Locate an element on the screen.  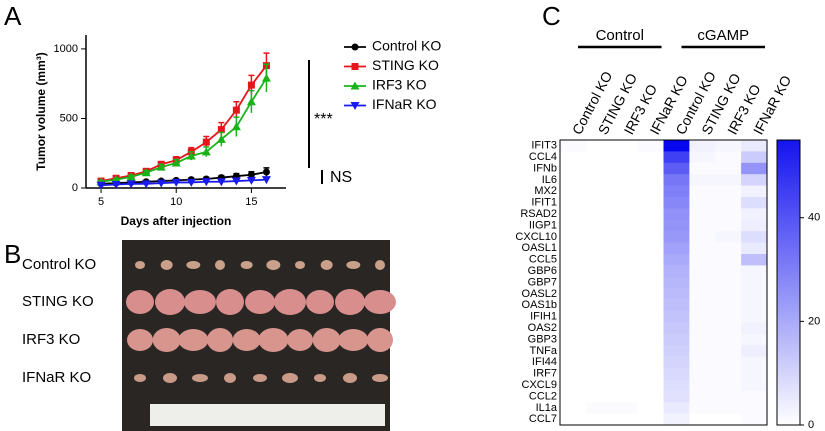
column-label: IFNaR KO is located at coordinates (772, 105).